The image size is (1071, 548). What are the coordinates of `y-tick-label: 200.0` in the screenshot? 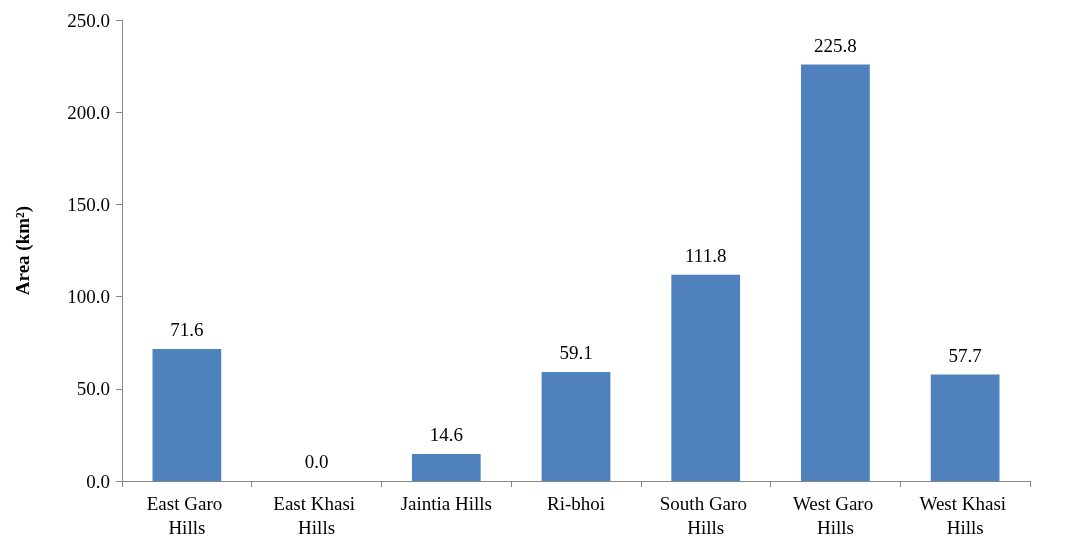 It's located at (88, 112).